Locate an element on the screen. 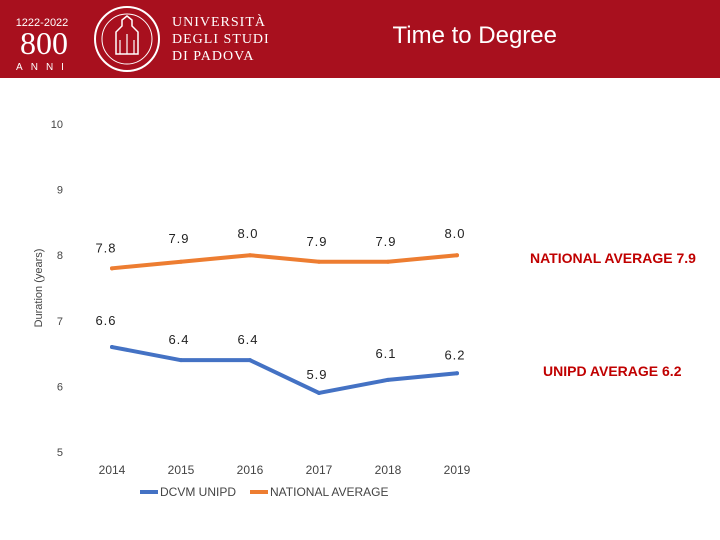 Image resolution: width=720 pixels, height=540 pixels. national-legend-label: NATIONAL AVERAGE is located at coordinates (329, 492).